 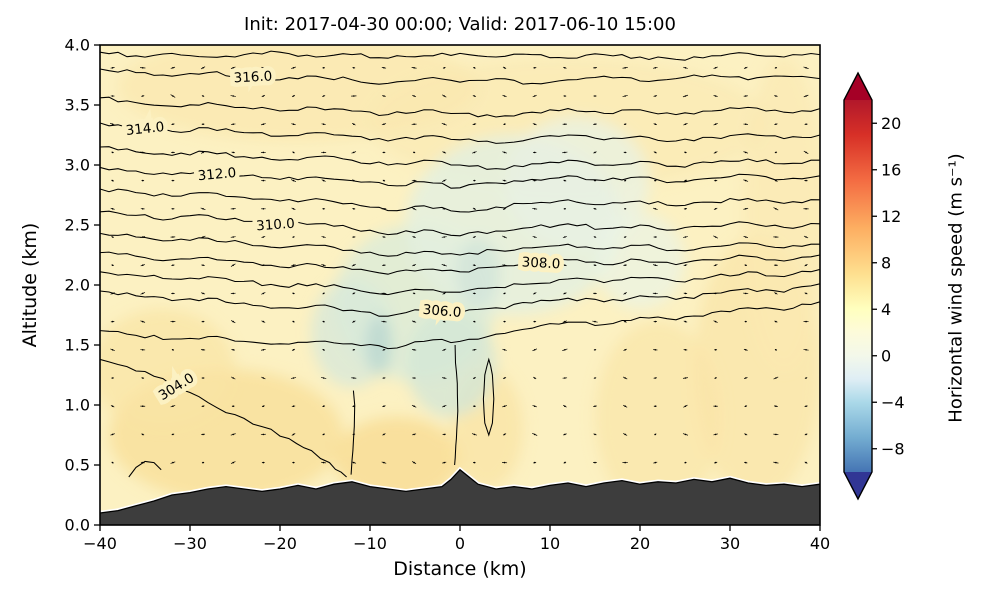 I want to click on x-tick-label: −40, so click(x=100, y=543).